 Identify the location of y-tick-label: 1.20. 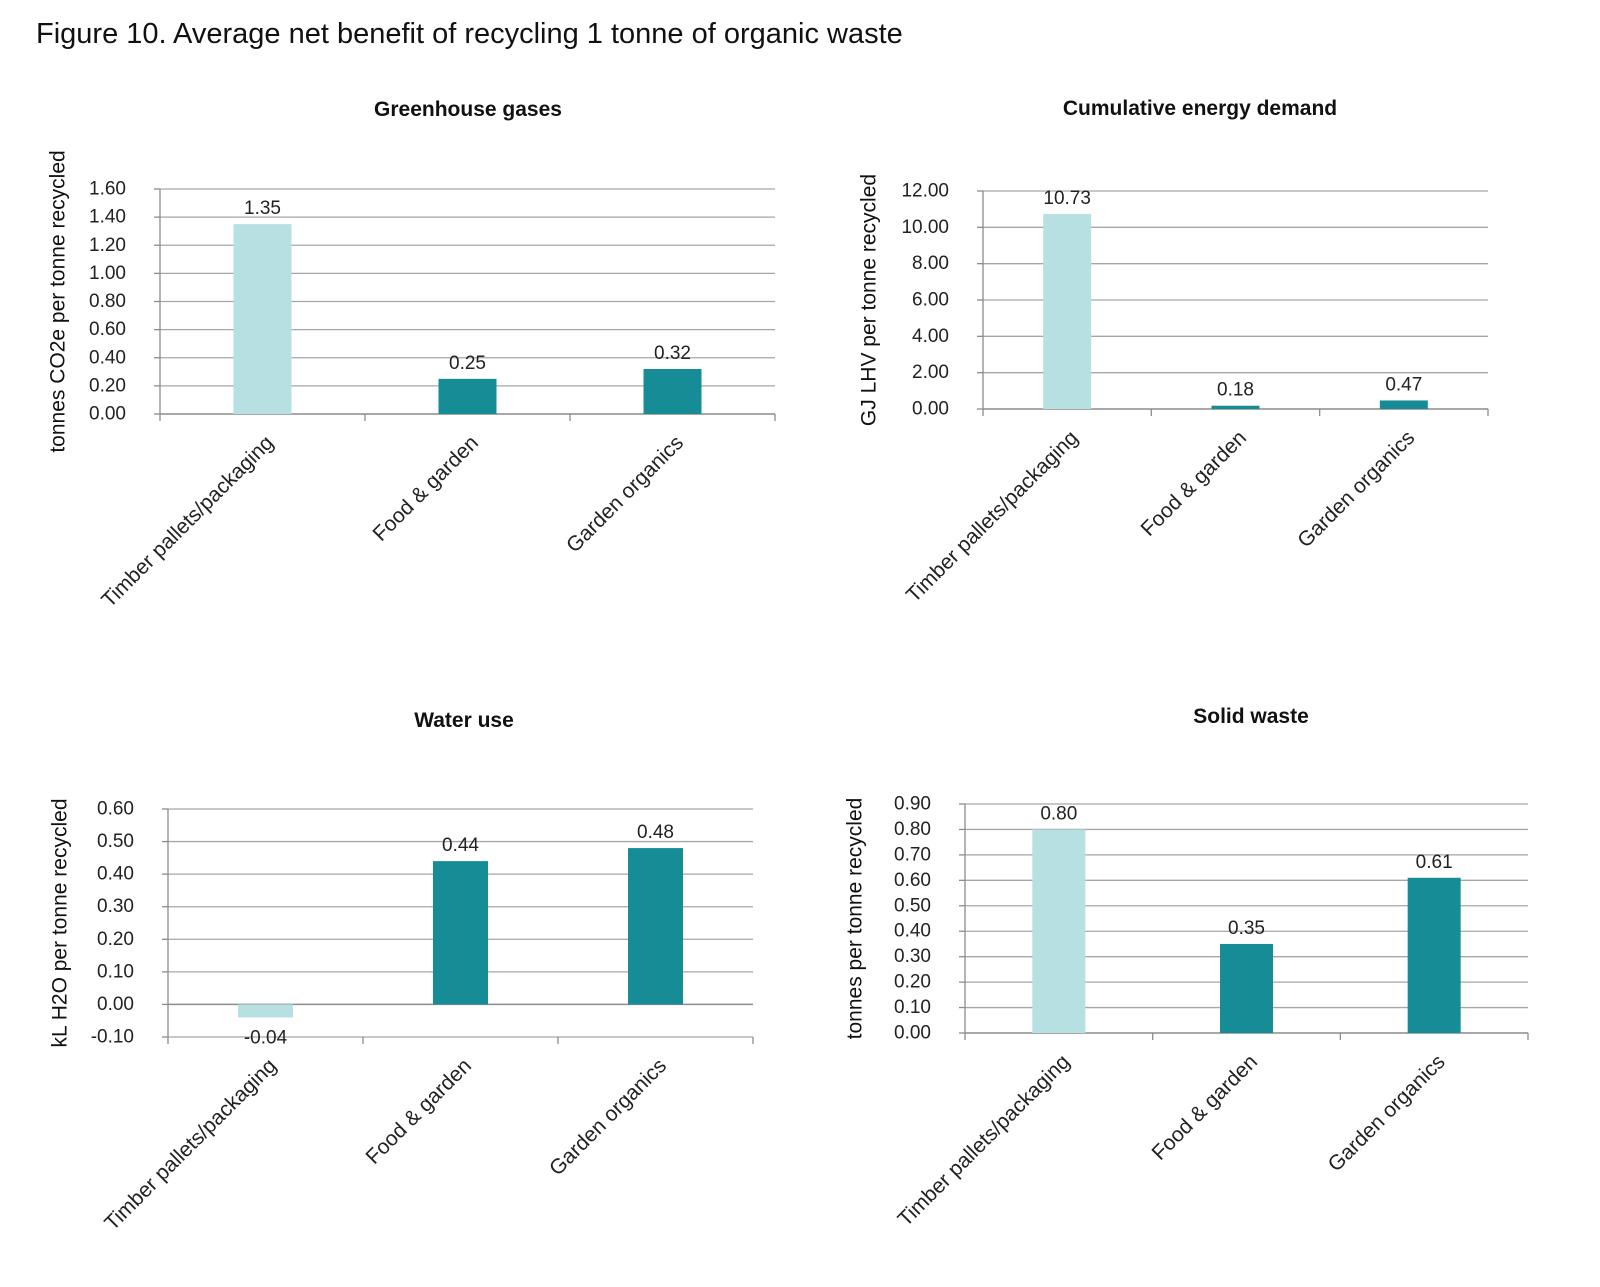
(107, 245).